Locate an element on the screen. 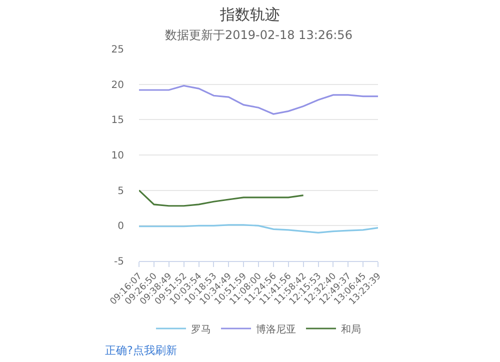  legend-label: 博洛尼亚 is located at coordinates (276, 329).